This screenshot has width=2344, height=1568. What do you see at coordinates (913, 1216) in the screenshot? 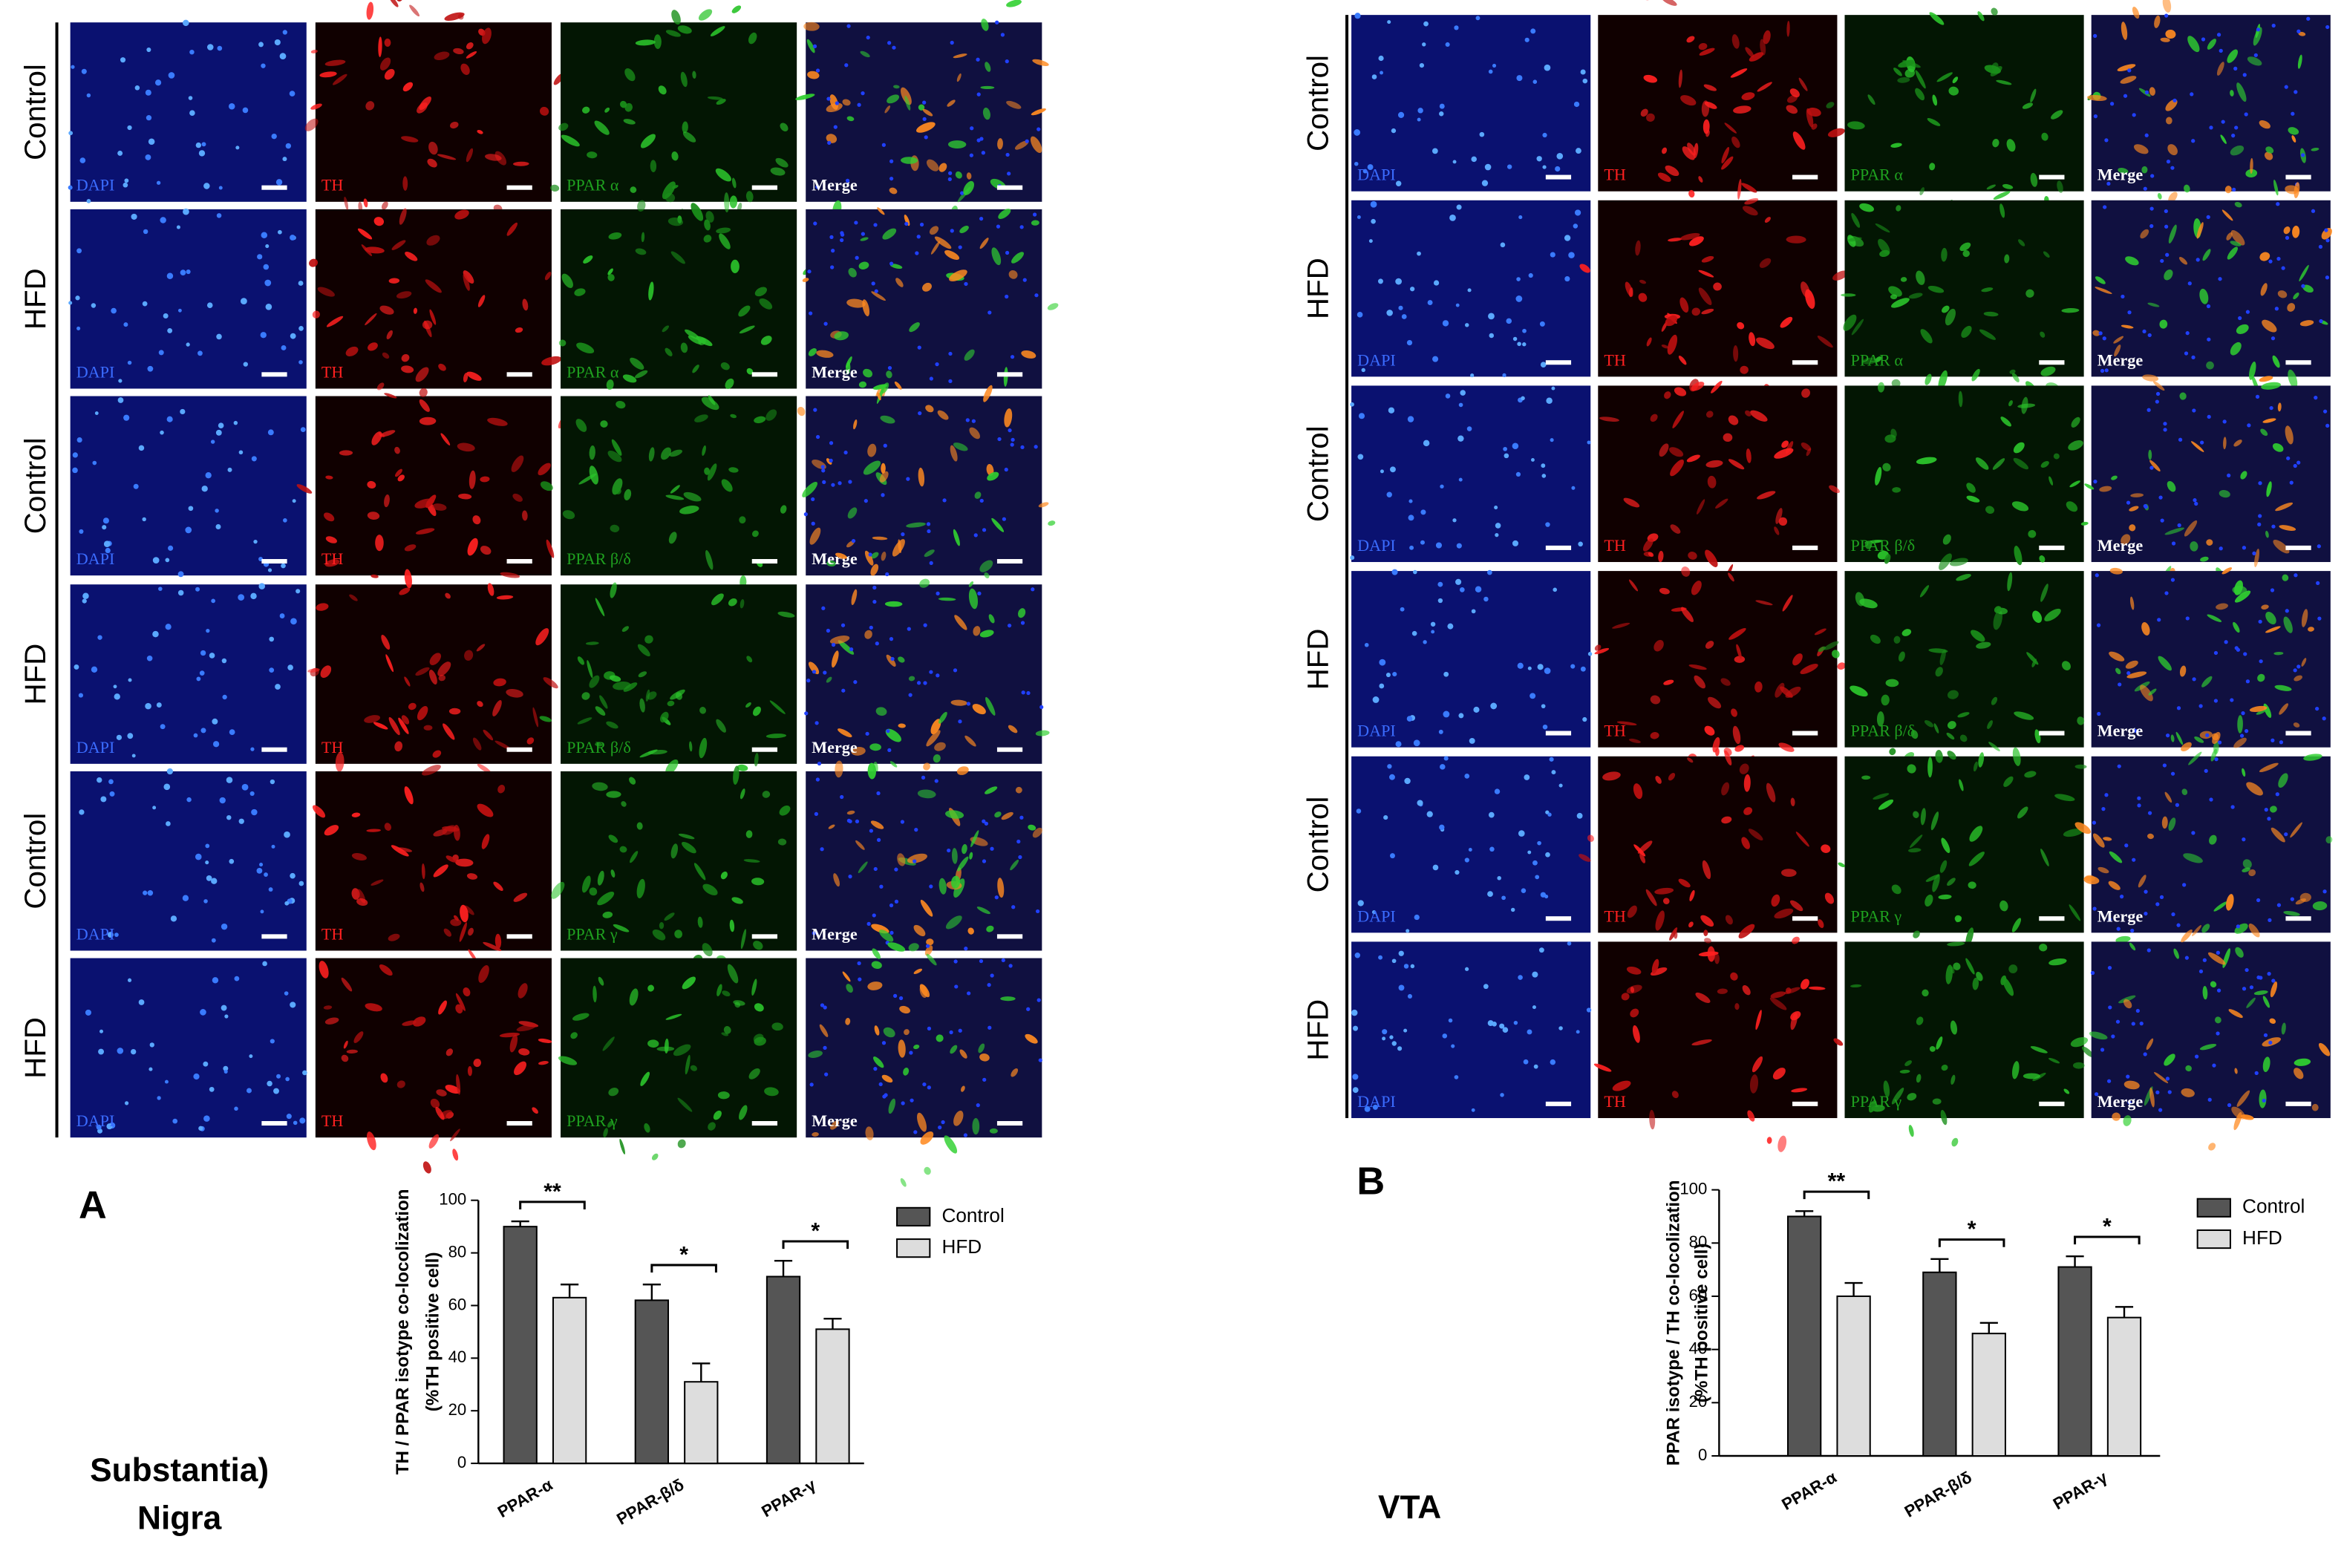
I see `legend-swatch` at bounding box center [913, 1216].